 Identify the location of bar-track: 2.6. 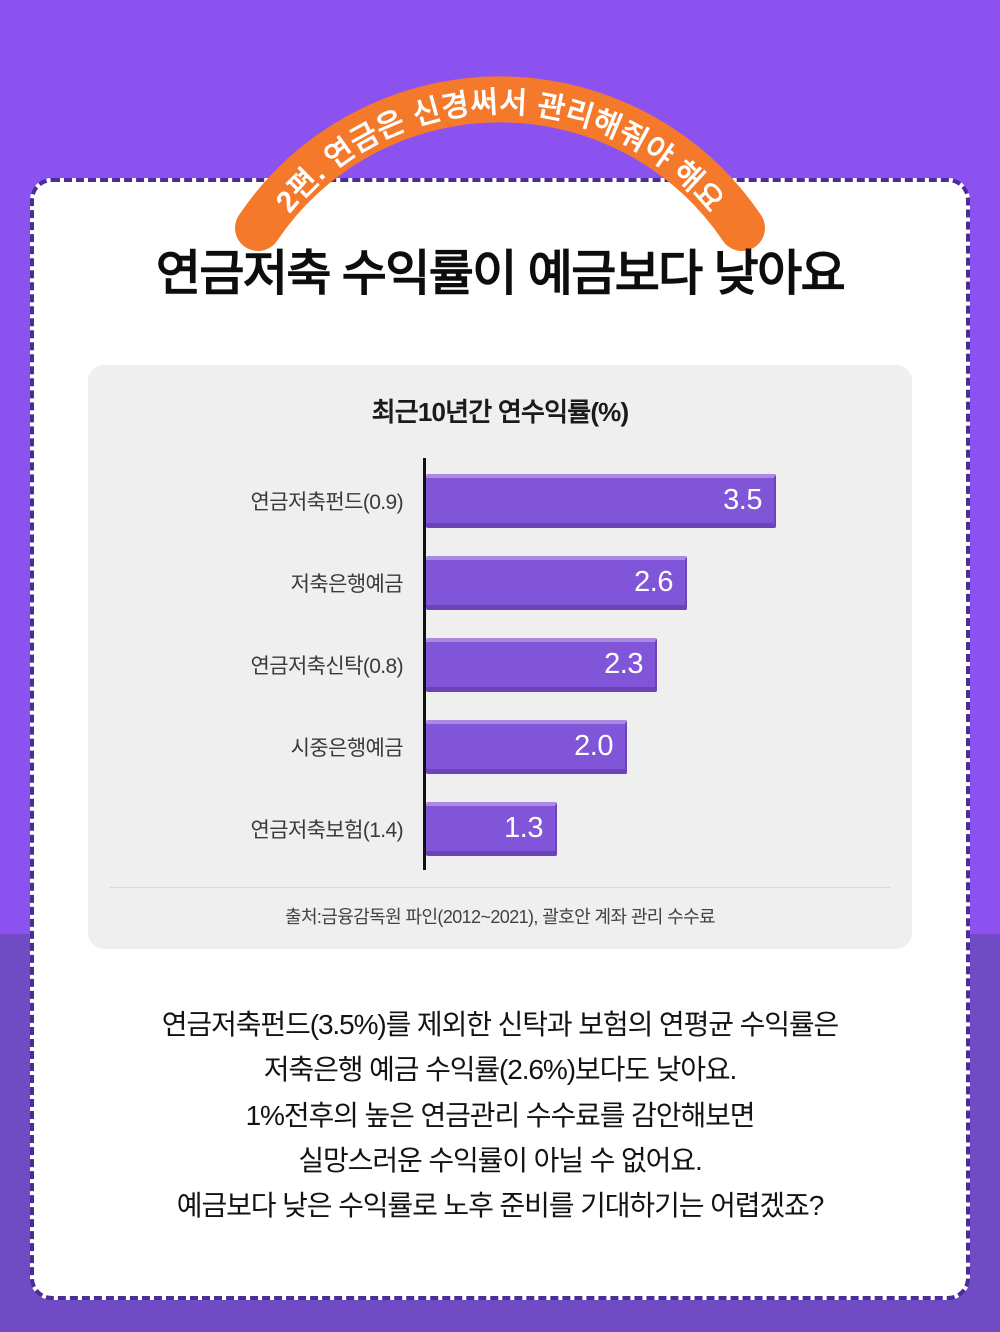
(669, 583).